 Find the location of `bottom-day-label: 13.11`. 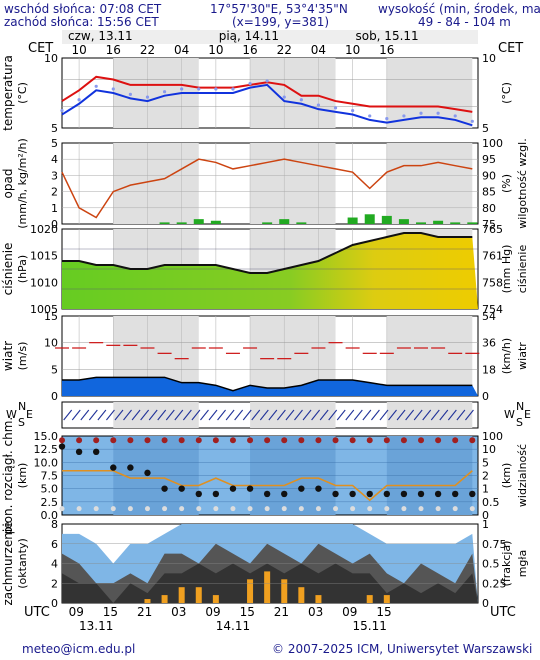

bottom-day-label: 13.11 is located at coordinates (96, 626).